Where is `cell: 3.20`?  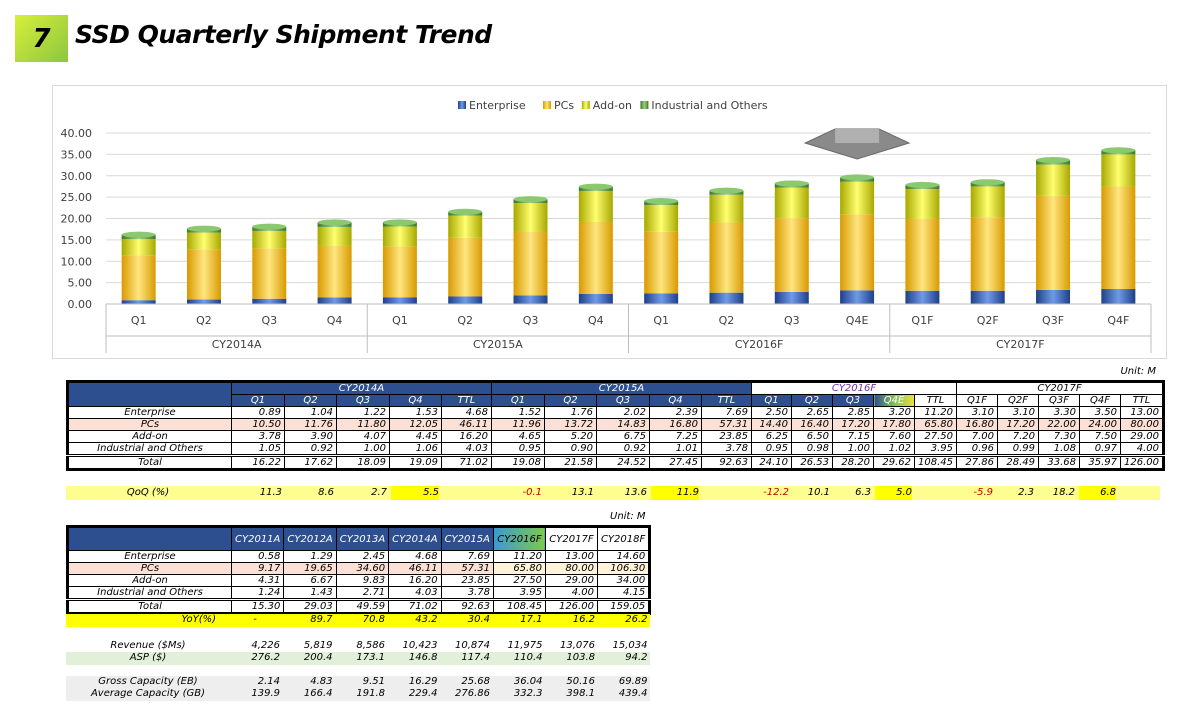 cell: 3.20 is located at coordinates (894, 412).